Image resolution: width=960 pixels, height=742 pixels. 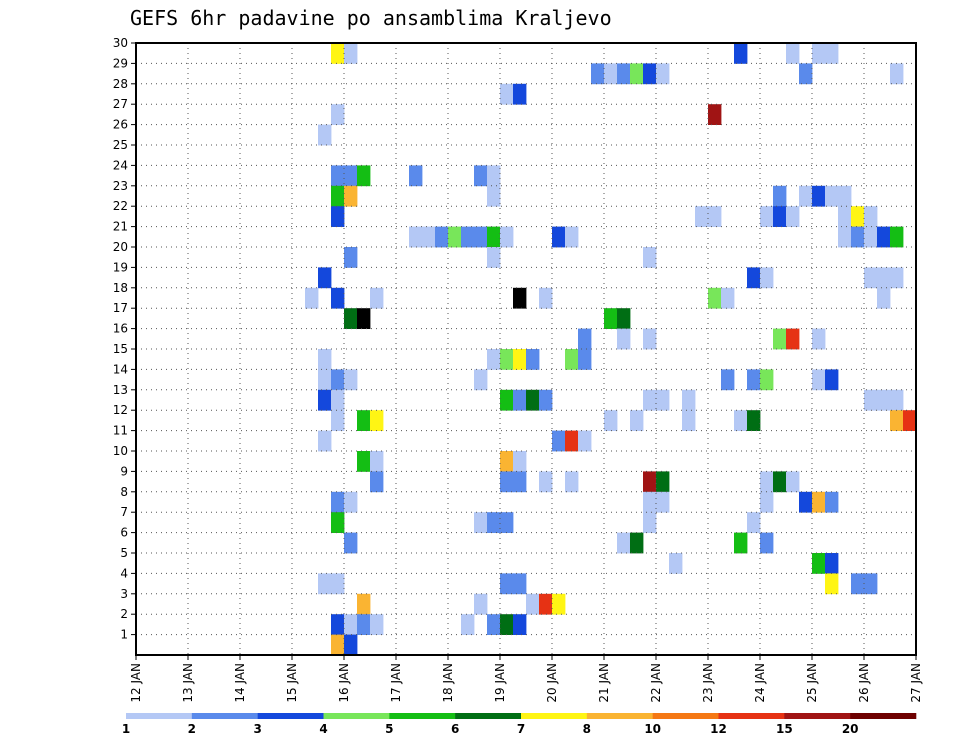 I want to click on color-legend: 1 2 3 4 5 6 7 8 10 12 15 20, so click(x=519, y=724).